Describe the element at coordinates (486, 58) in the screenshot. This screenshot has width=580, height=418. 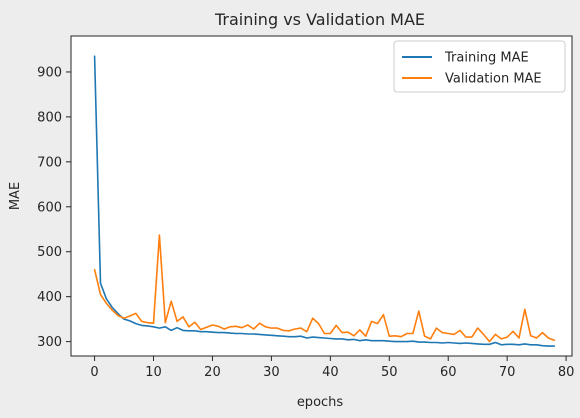
I see `legend-label: Training MAE` at that location.